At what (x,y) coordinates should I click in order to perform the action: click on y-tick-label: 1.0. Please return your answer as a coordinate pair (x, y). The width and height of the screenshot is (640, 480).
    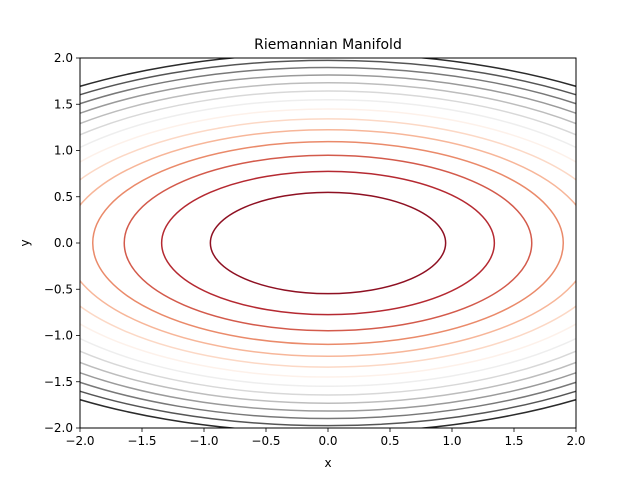
    Looking at the image, I should click on (63, 151).